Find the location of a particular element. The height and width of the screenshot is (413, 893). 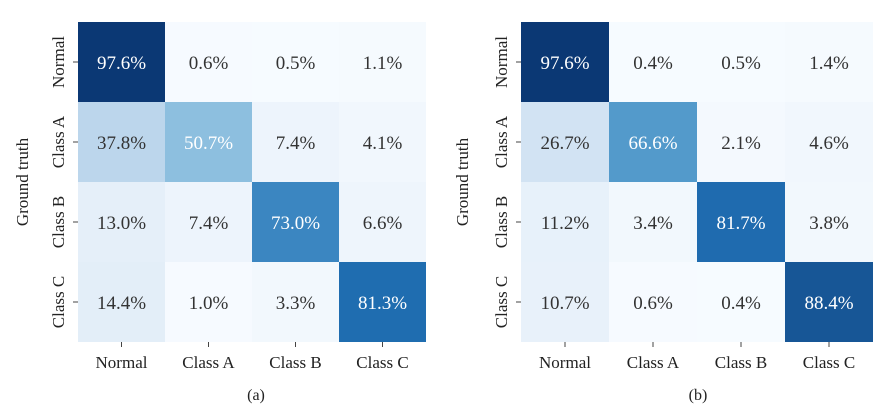

cell-label-r1-c0: 26.7% is located at coordinates (564, 143).